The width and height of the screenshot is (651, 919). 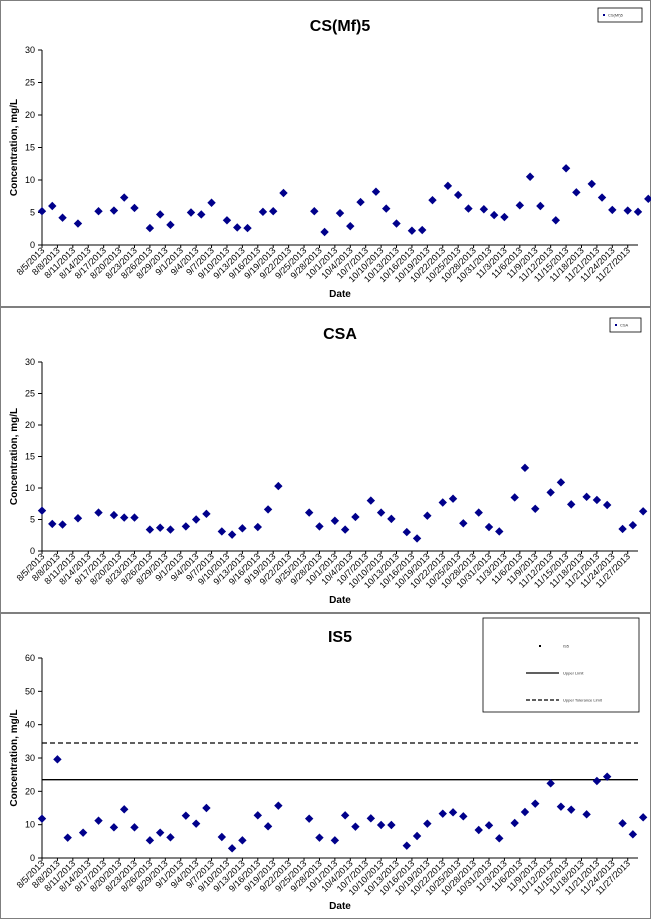 What do you see at coordinates (573, 673) in the screenshot?
I see `legend-label: Upper Limit` at bounding box center [573, 673].